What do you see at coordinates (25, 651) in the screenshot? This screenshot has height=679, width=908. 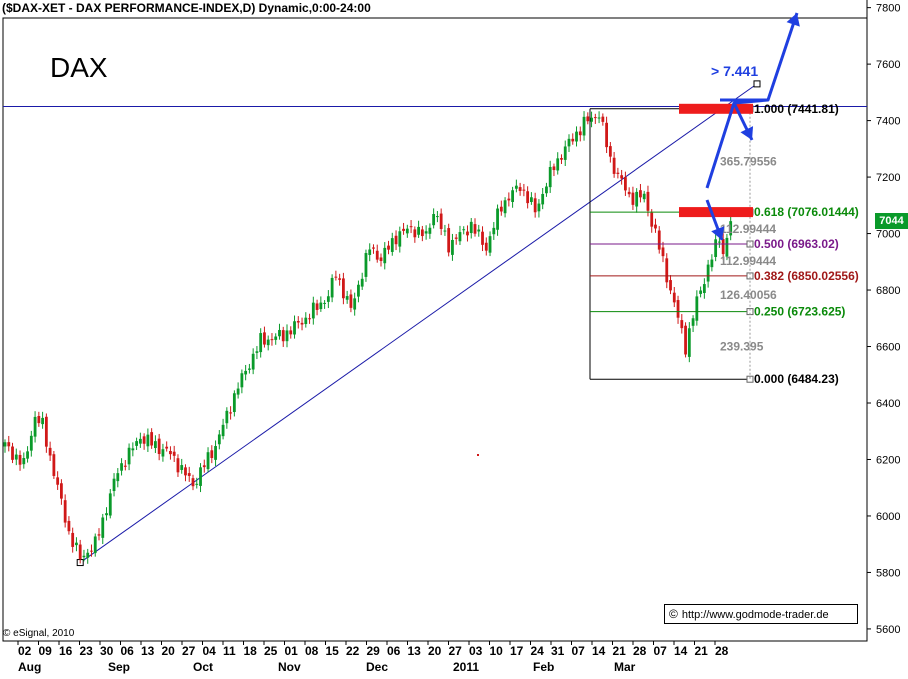 I see `x-day-label: 02` at bounding box center [25, 651].